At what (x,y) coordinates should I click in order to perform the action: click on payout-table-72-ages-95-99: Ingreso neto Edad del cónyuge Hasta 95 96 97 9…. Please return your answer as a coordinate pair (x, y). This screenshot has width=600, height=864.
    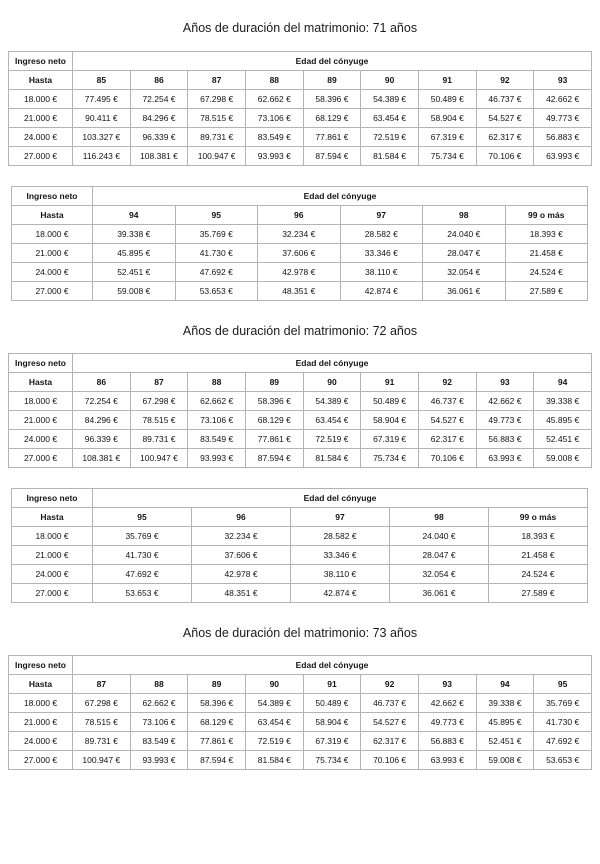
    Looking at the image, I should click on (299, 545).